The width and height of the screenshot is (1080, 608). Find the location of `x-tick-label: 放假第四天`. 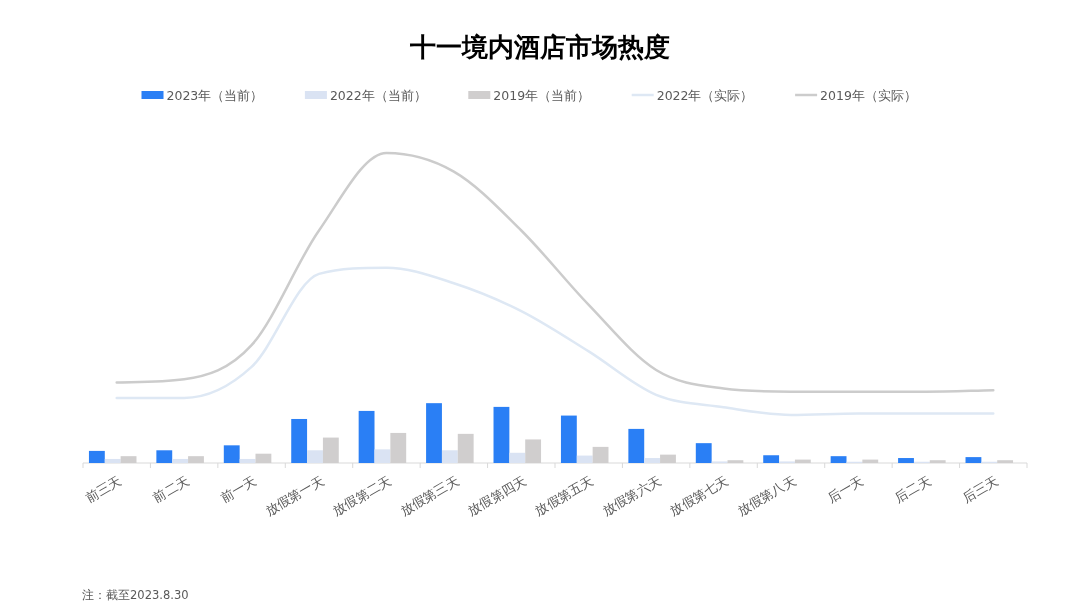

x-tick-label: 放假第四天 is located at coordinates (496, 495).